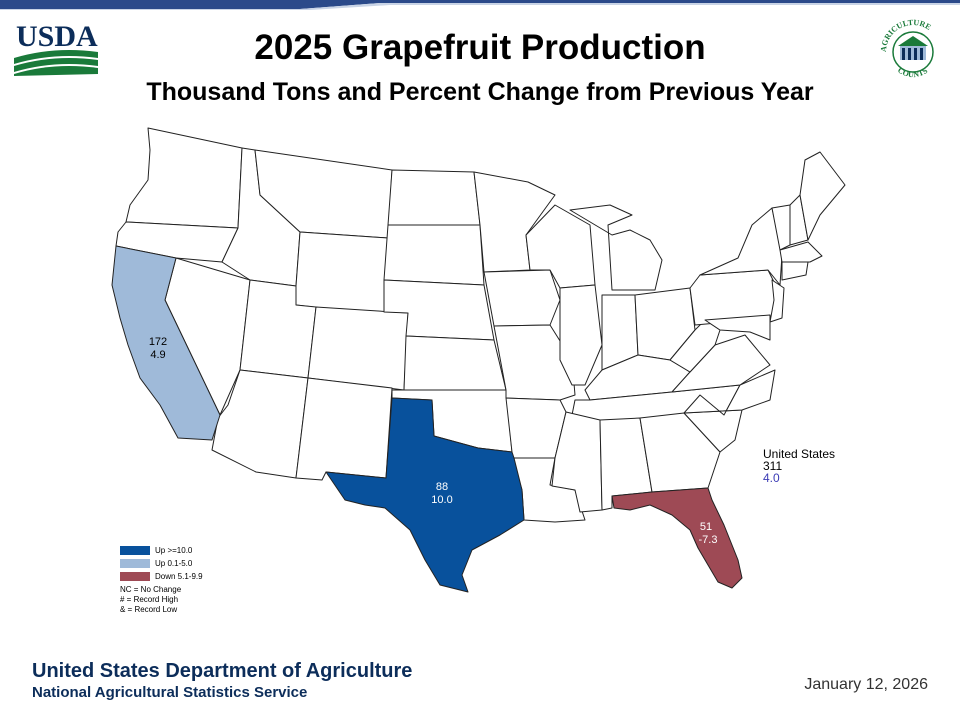 The height and width of the screenshot is (720, 960). I want to click on legend-item-up-10: Up >=10.0, so click(161, 550).